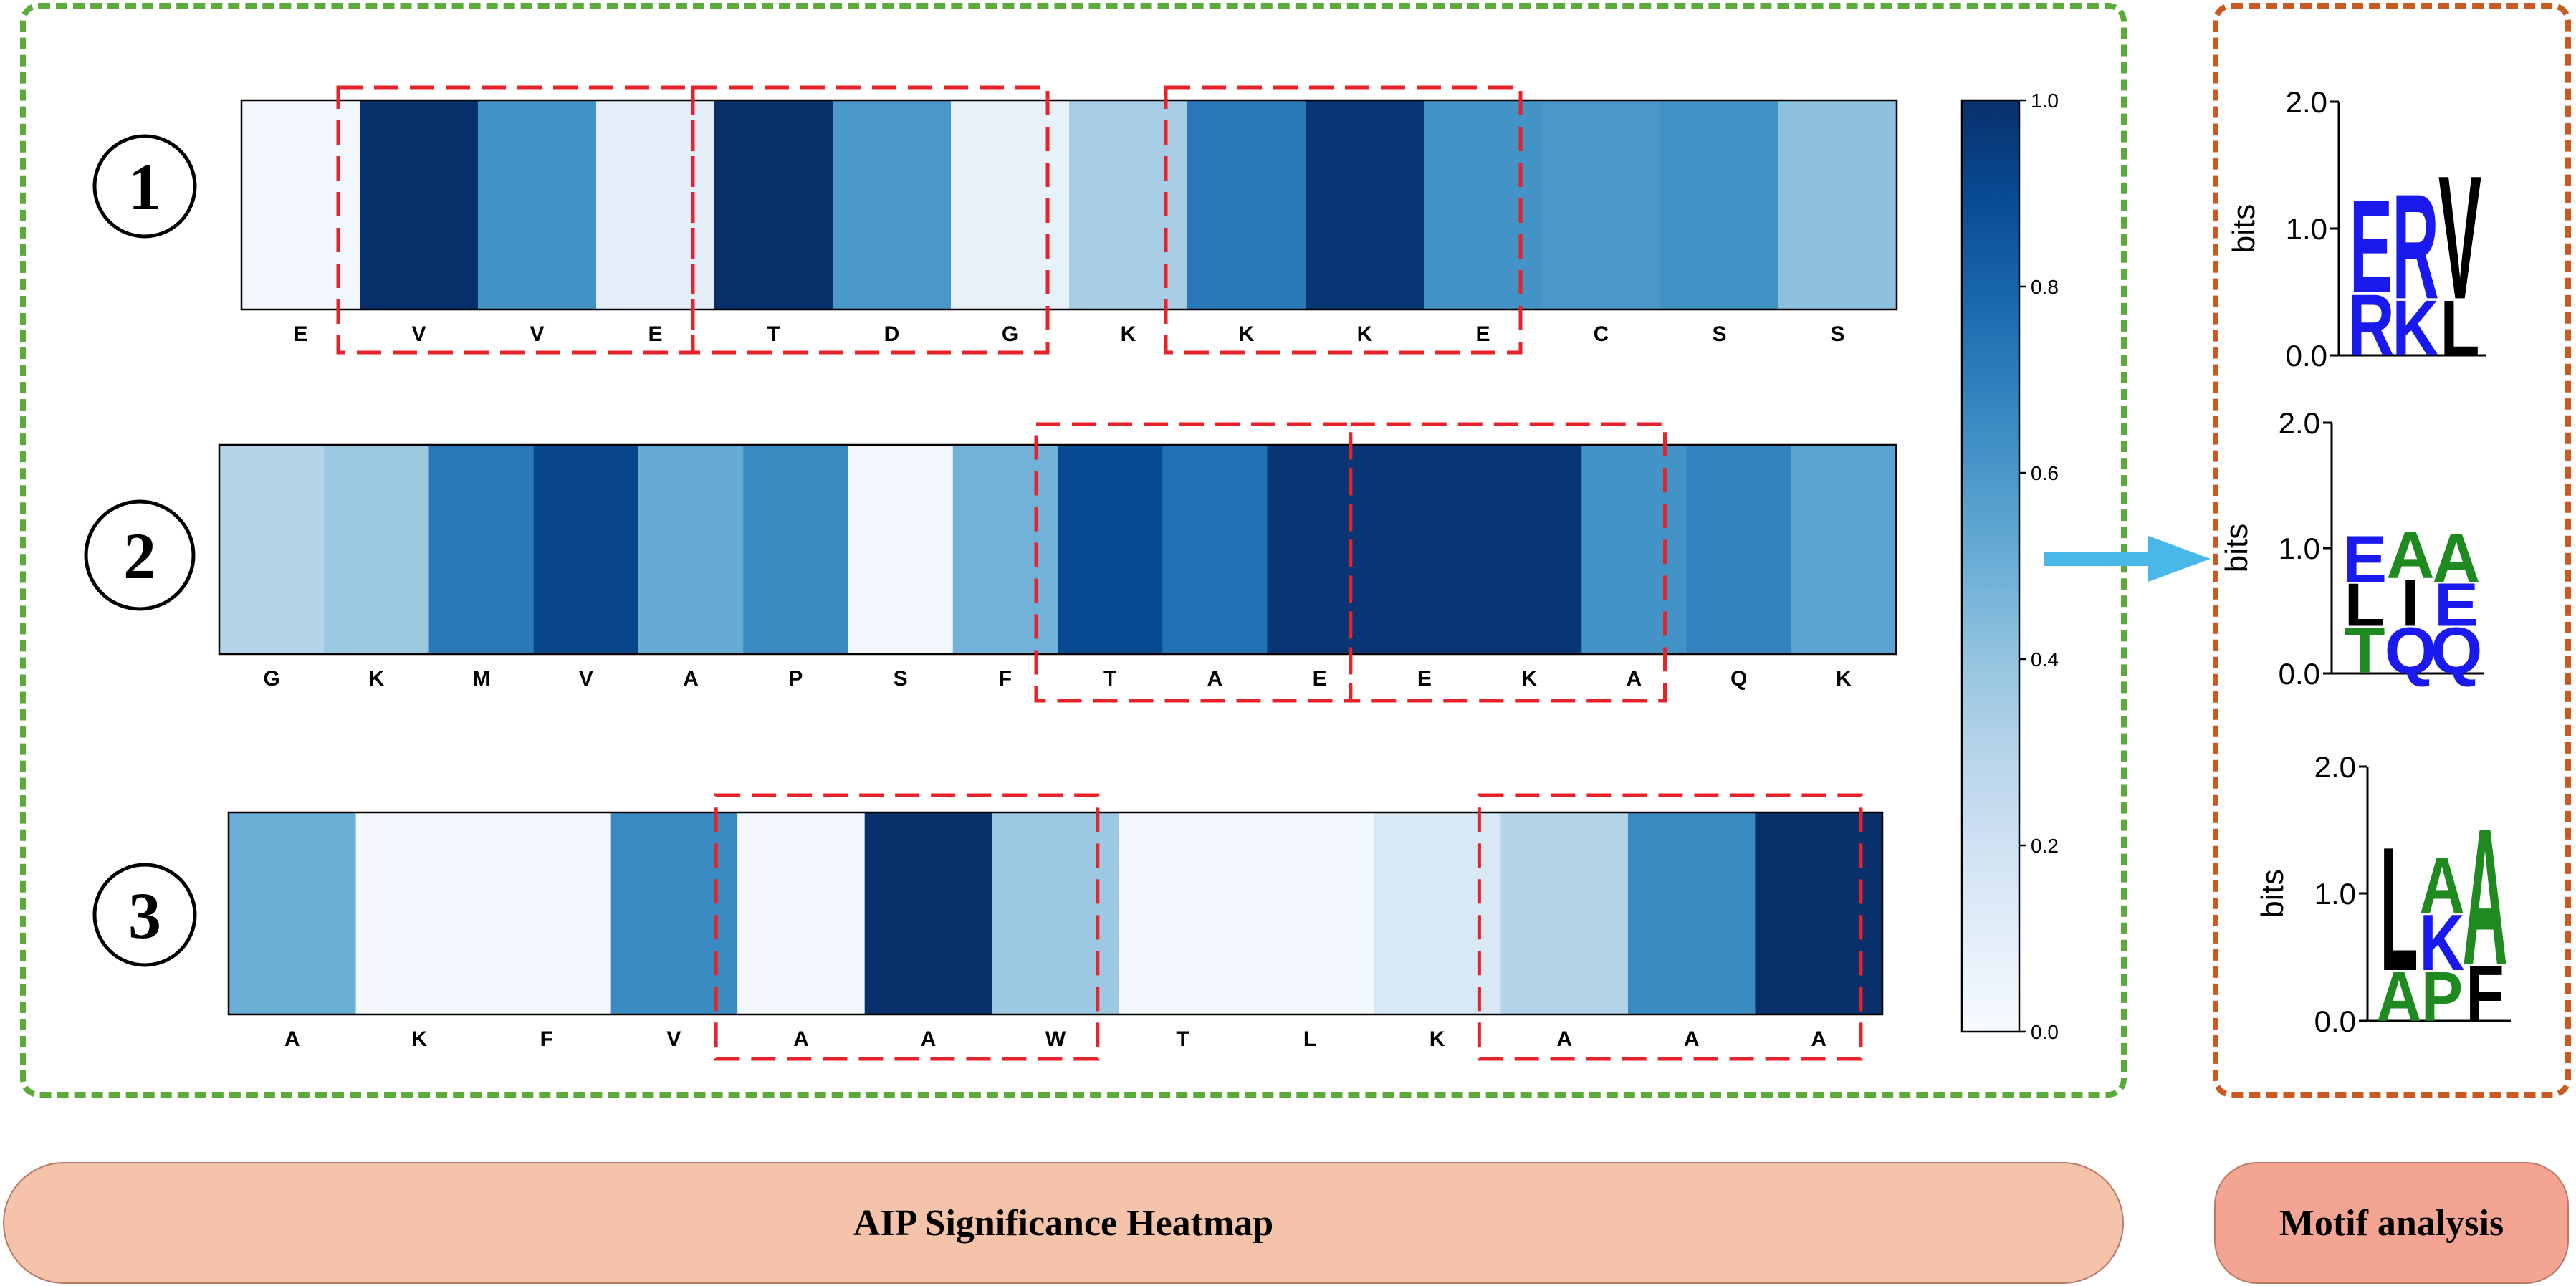  I want to click on residue-label: Q, so click(1739, 679).